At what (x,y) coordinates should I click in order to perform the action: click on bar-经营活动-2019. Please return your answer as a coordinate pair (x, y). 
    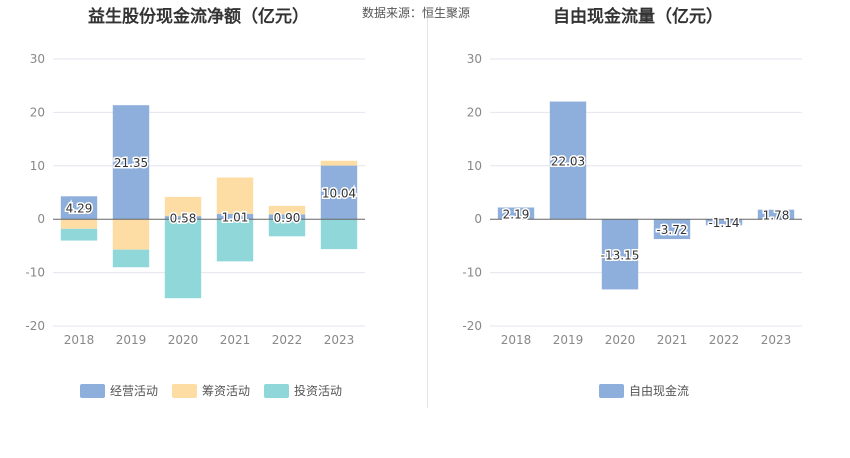
    Looking at the image, I should click on (131, 162).